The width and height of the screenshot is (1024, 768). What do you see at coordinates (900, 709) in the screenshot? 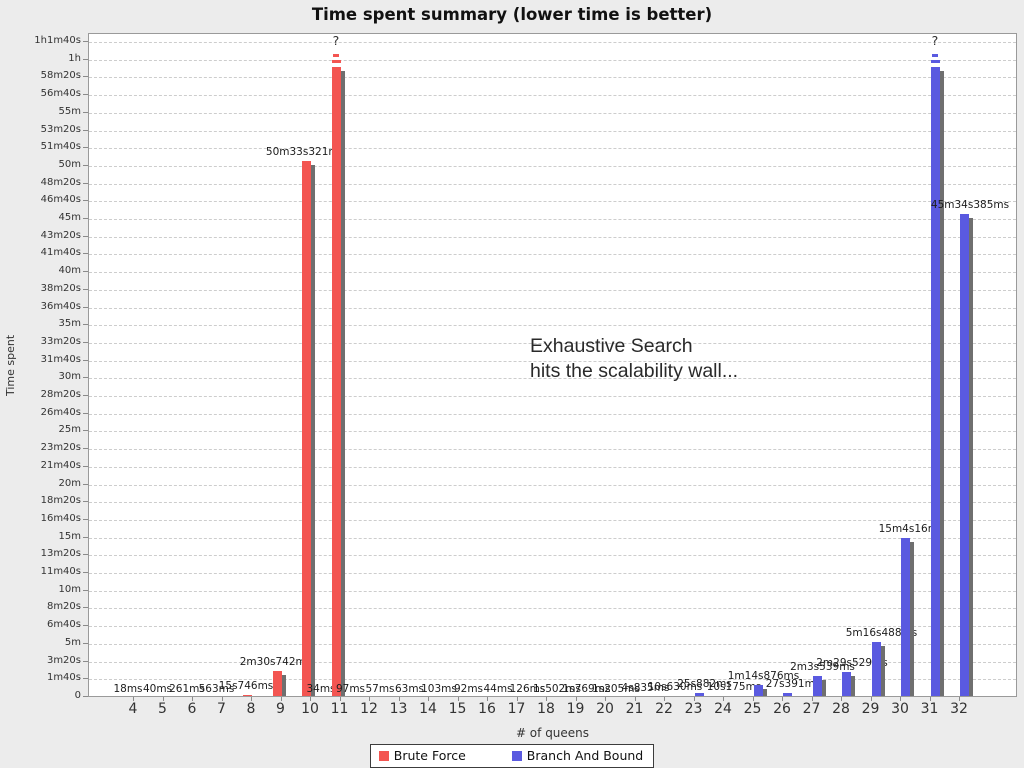
I see `x-tick-label: 30` at bounding box center [900, 709].